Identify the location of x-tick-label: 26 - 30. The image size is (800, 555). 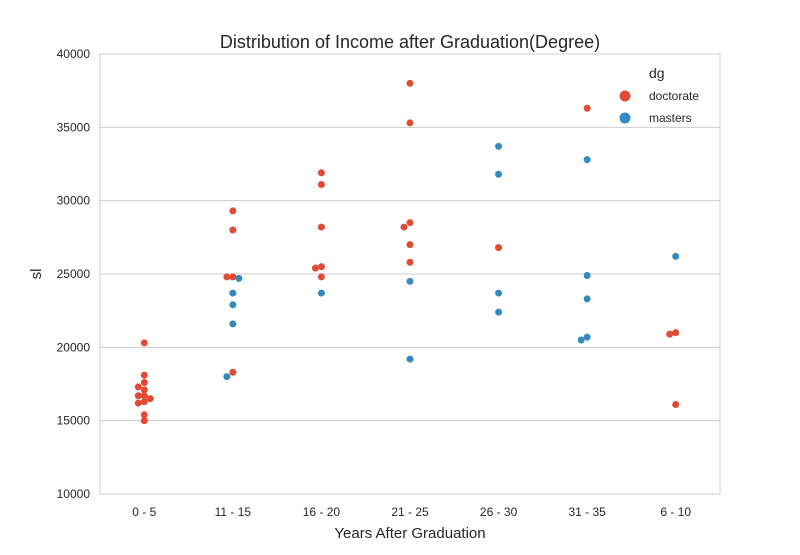
(499, 512).